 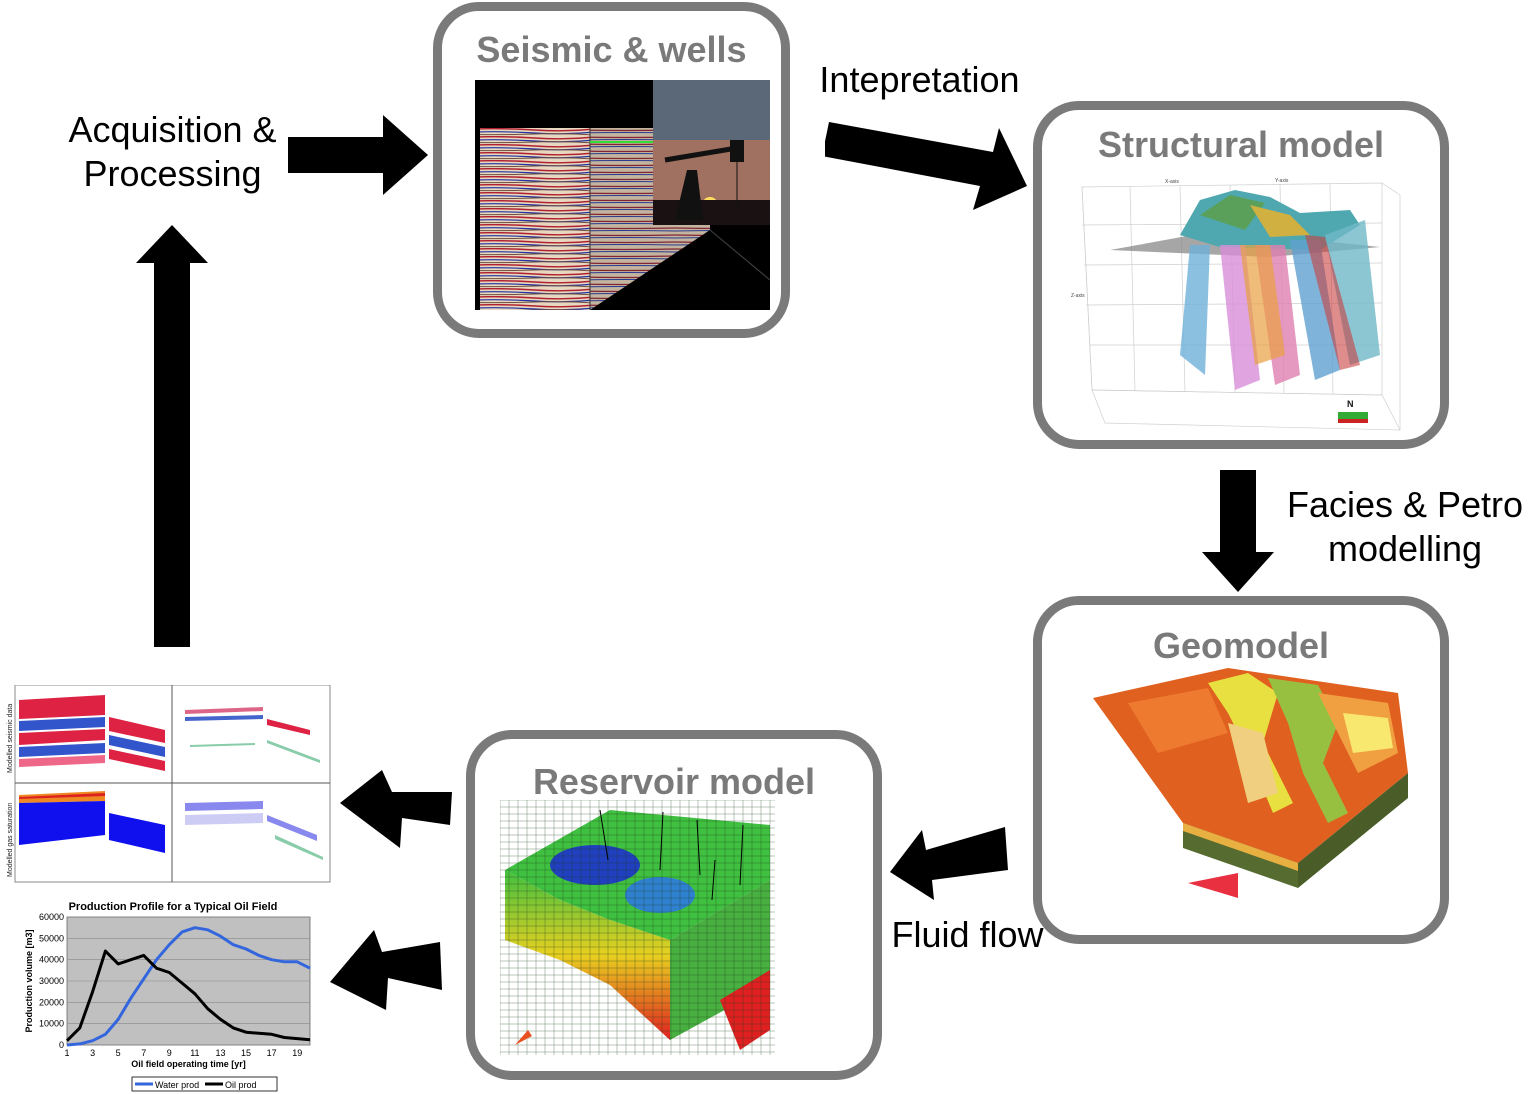 I want to click on x-tick-label: 1, so click(x=66, y=1053).